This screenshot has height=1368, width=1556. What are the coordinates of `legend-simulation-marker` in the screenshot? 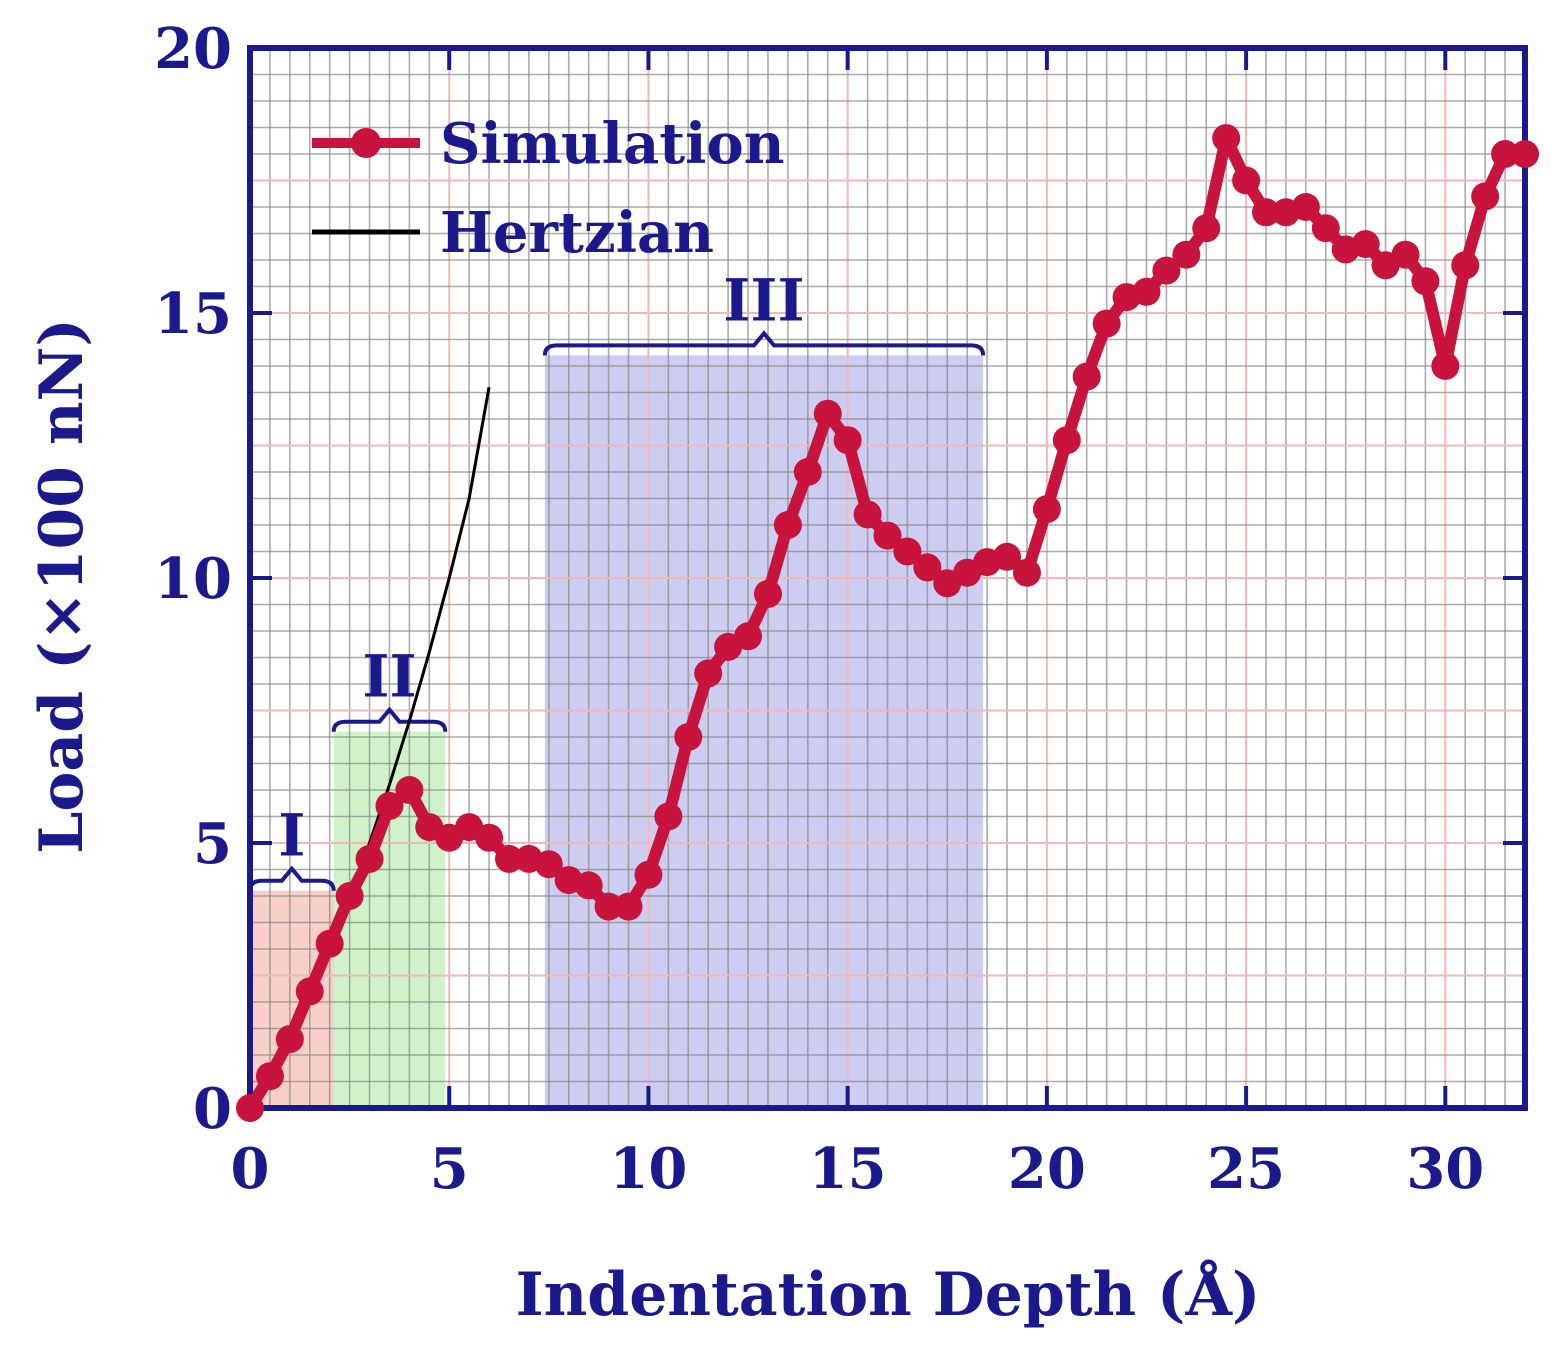 It's located at (366, 143).